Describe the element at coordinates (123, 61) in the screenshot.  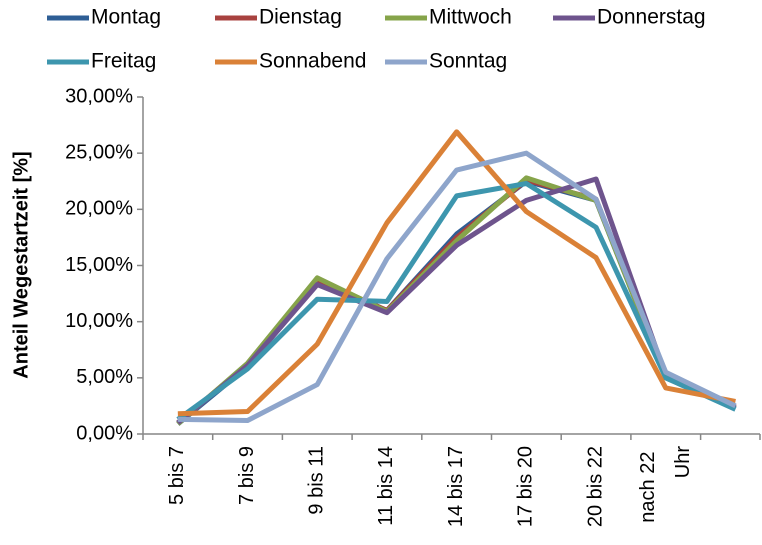
I see `legend-label: Freitag` at that location.